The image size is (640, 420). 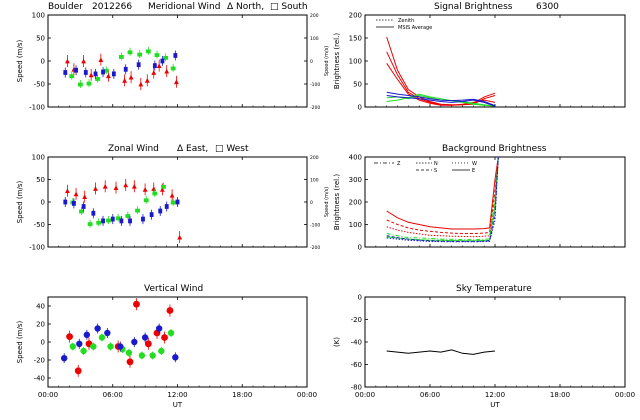 What do you see at coordinates (178, 405) in the screenshot?
I see `vertical-x-axis-label: UT` at bounding box center [178, 405].